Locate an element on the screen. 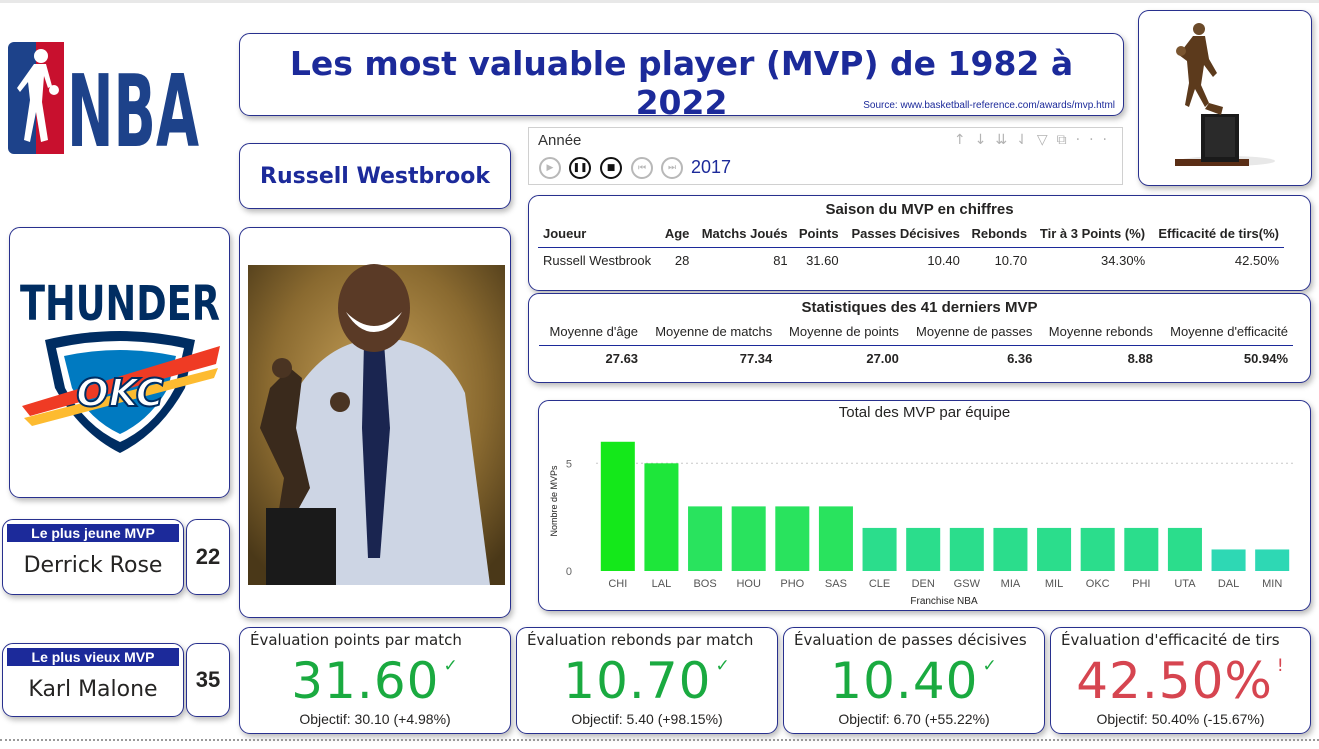  oldest-mvp-name: Karl Malone is located at coordinates (93, 689).